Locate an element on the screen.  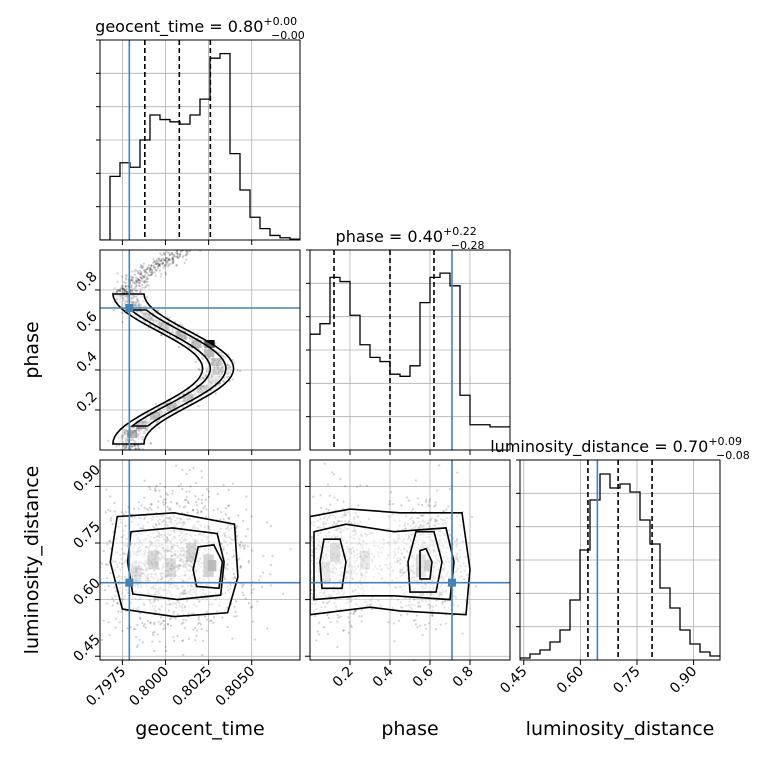
title-luminosity_distance: luminosity_distance = 0.70+0.09 −0.08 is located at coordinates (620, 448).